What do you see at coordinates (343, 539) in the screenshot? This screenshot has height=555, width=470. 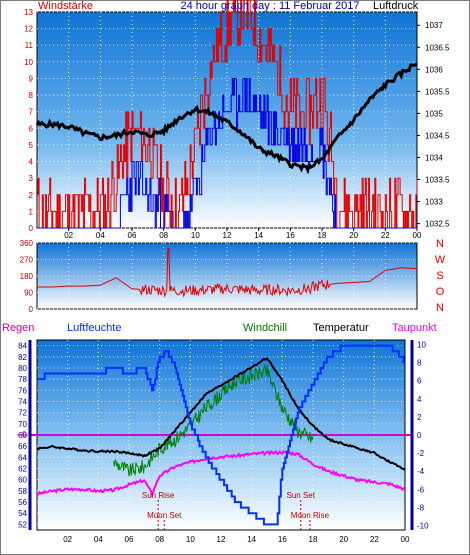 I see `bottom-x-tick-label: 20` at bounding box center [343, 539].